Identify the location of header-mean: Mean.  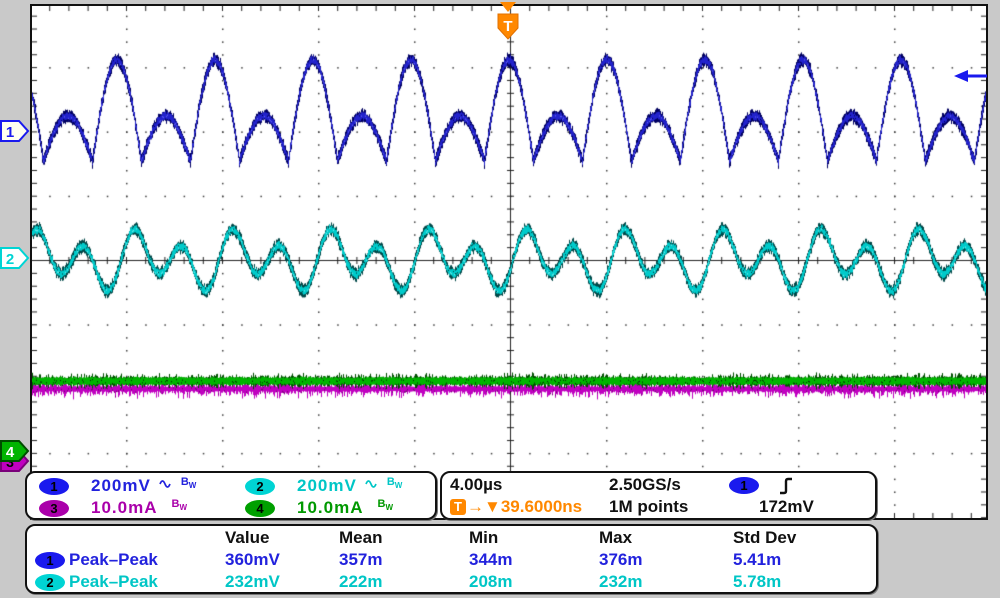
(361, 537).